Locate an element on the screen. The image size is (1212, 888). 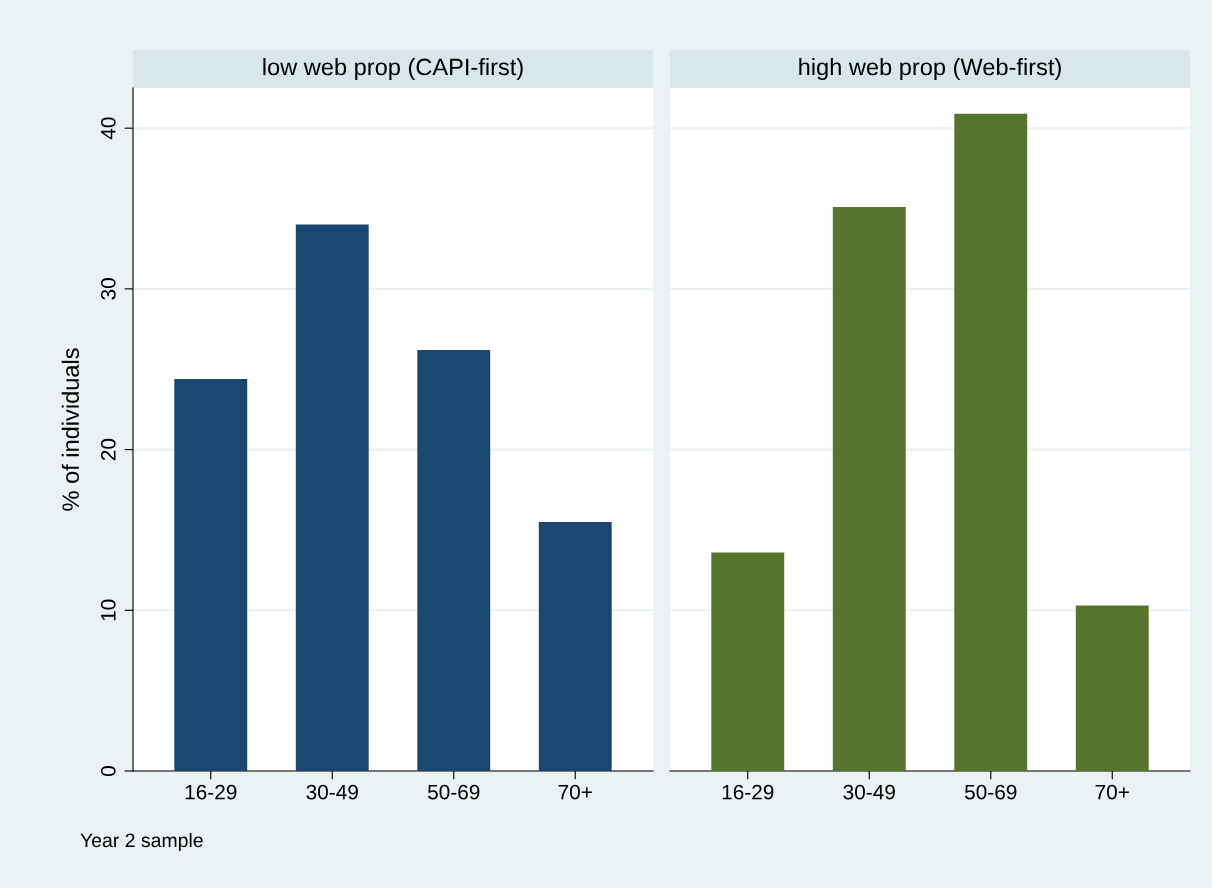
y-tick-label: 40 is located at coordinates (108, 128).